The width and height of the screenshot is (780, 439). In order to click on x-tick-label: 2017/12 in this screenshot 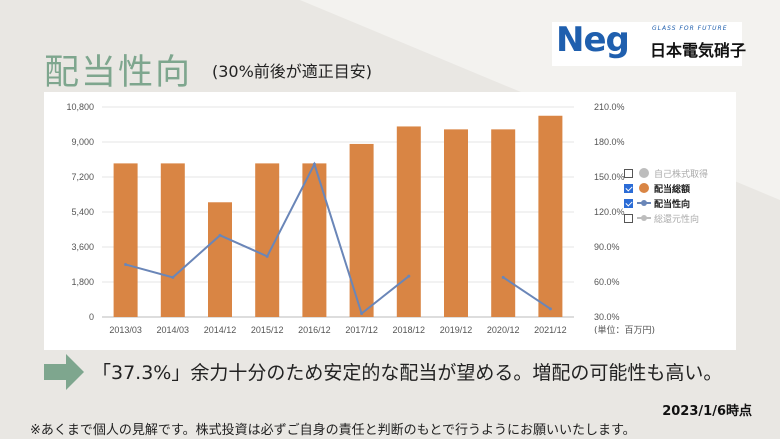, I will do `click(361, 330)`.